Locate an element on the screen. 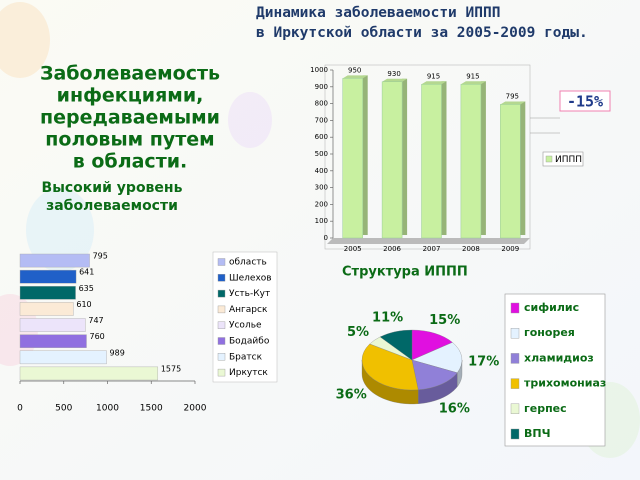  y-tick-label: 400 is located at coordinates (321, 171).